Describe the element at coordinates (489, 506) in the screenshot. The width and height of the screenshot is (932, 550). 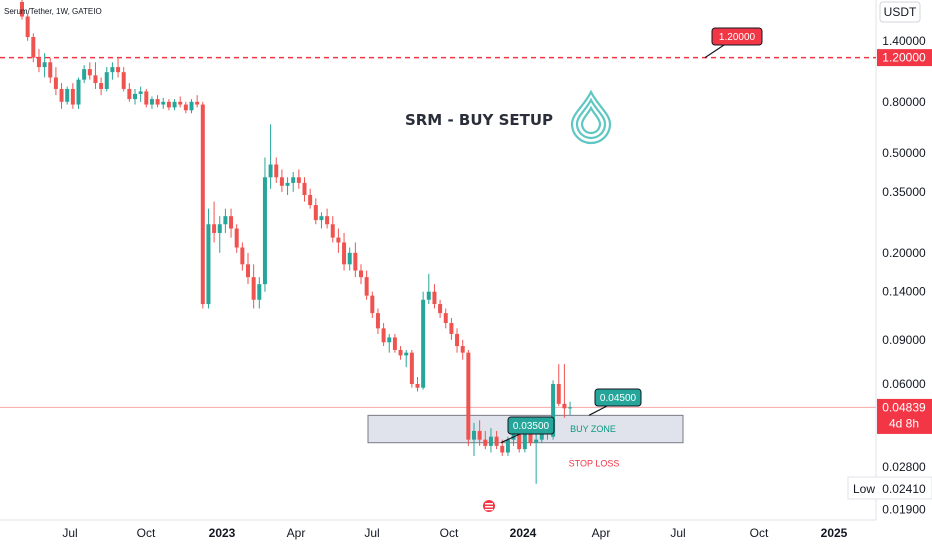
I see `event-flag-icon` at that location.